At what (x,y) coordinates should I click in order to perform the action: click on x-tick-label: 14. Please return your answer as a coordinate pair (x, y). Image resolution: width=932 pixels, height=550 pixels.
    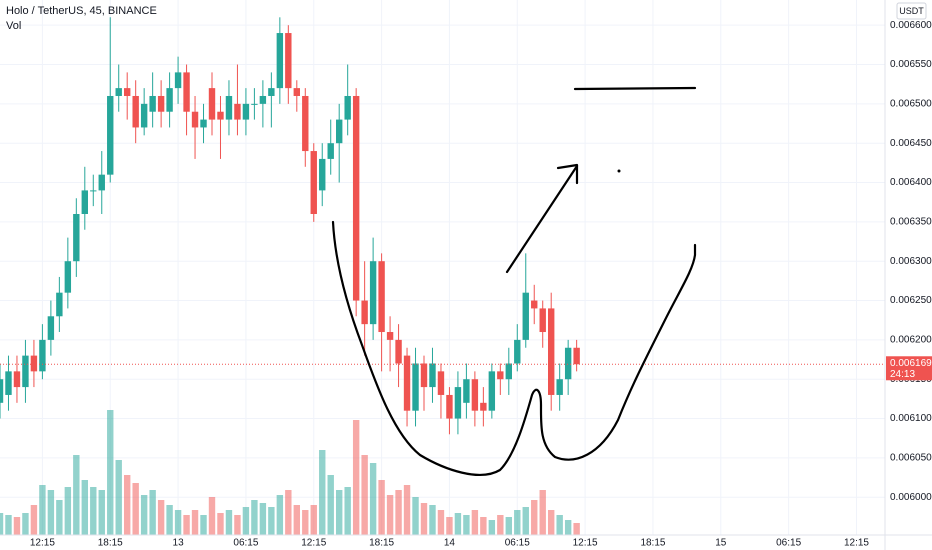
    Looking at the image, I should click on (450, 543).